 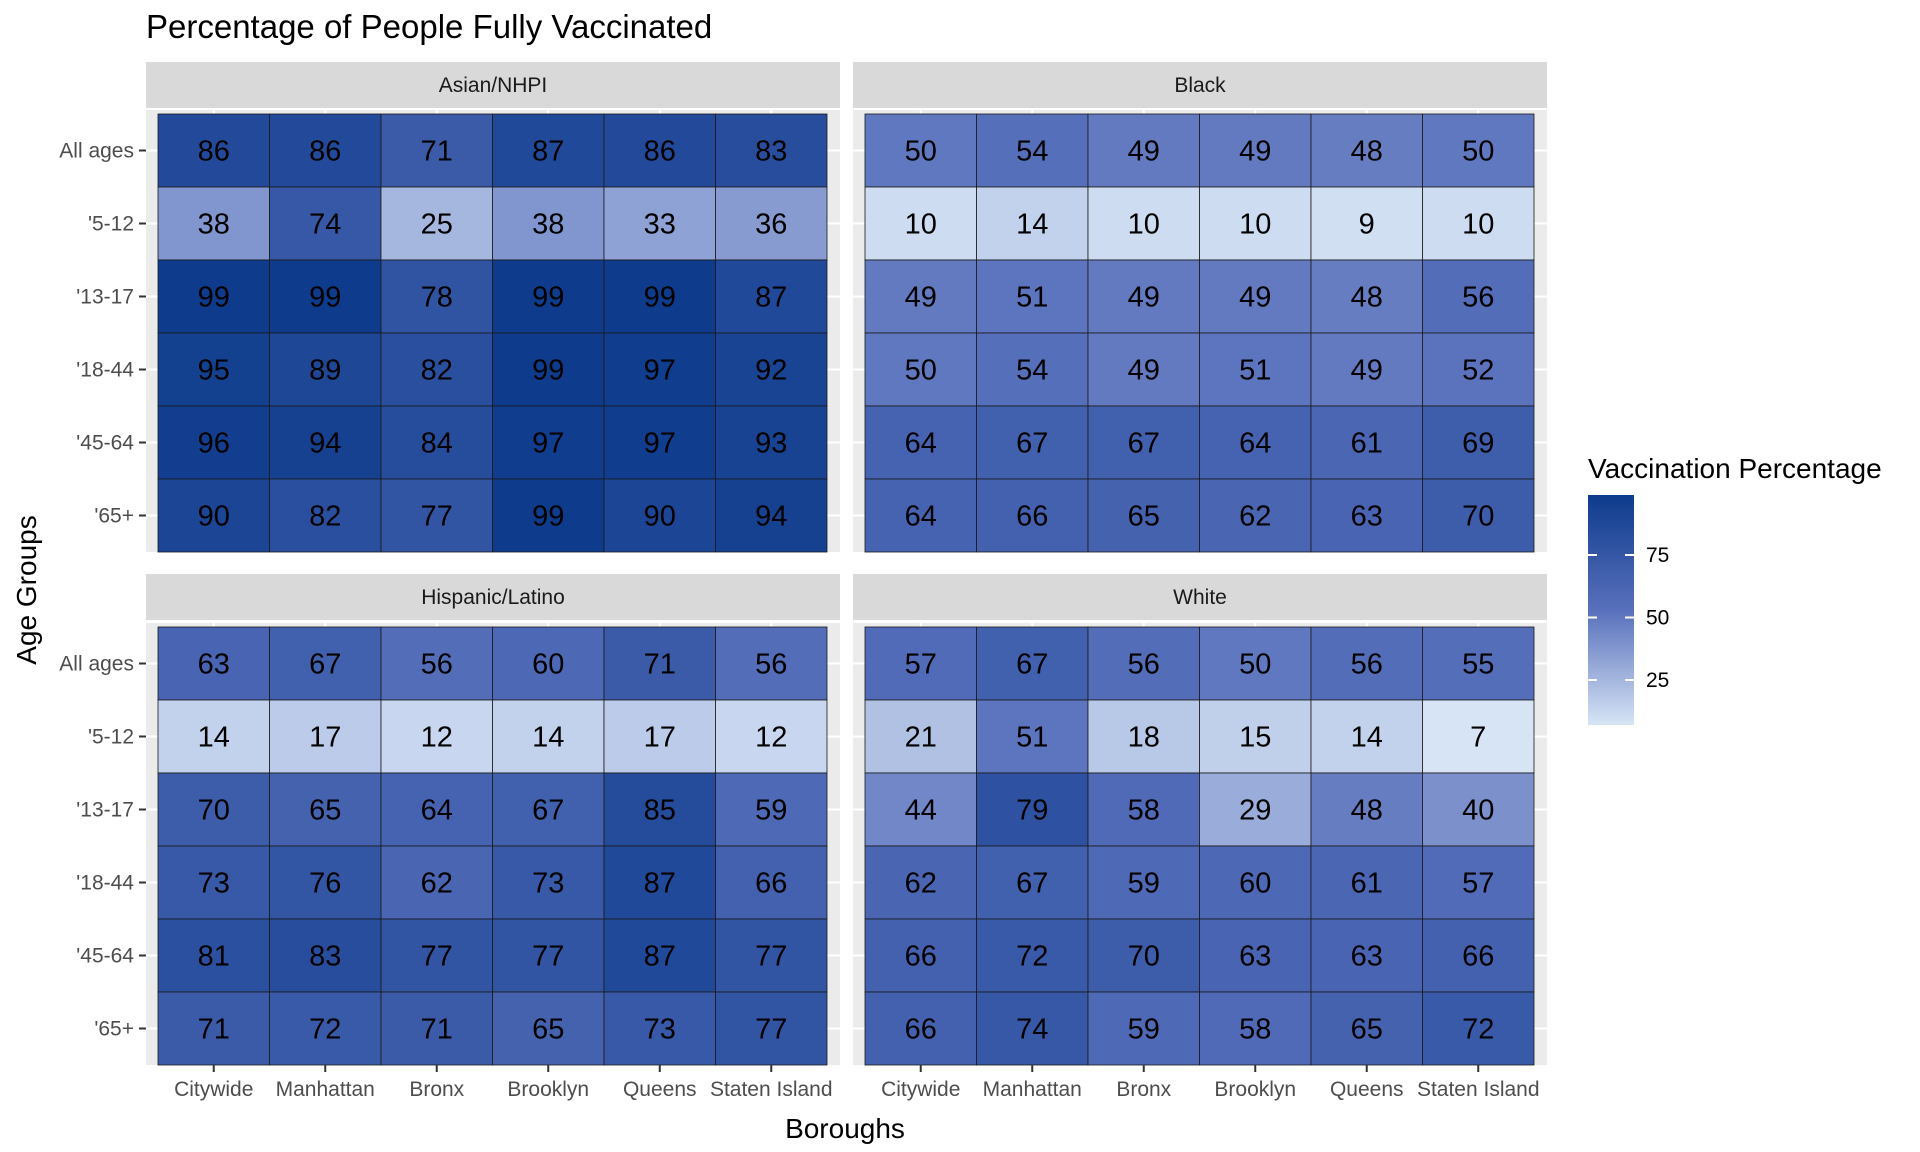 What do you see at coordinates (548, 225) in the screenshot?
I see `cell-value-label: 38` at bounding box center [548, 225].